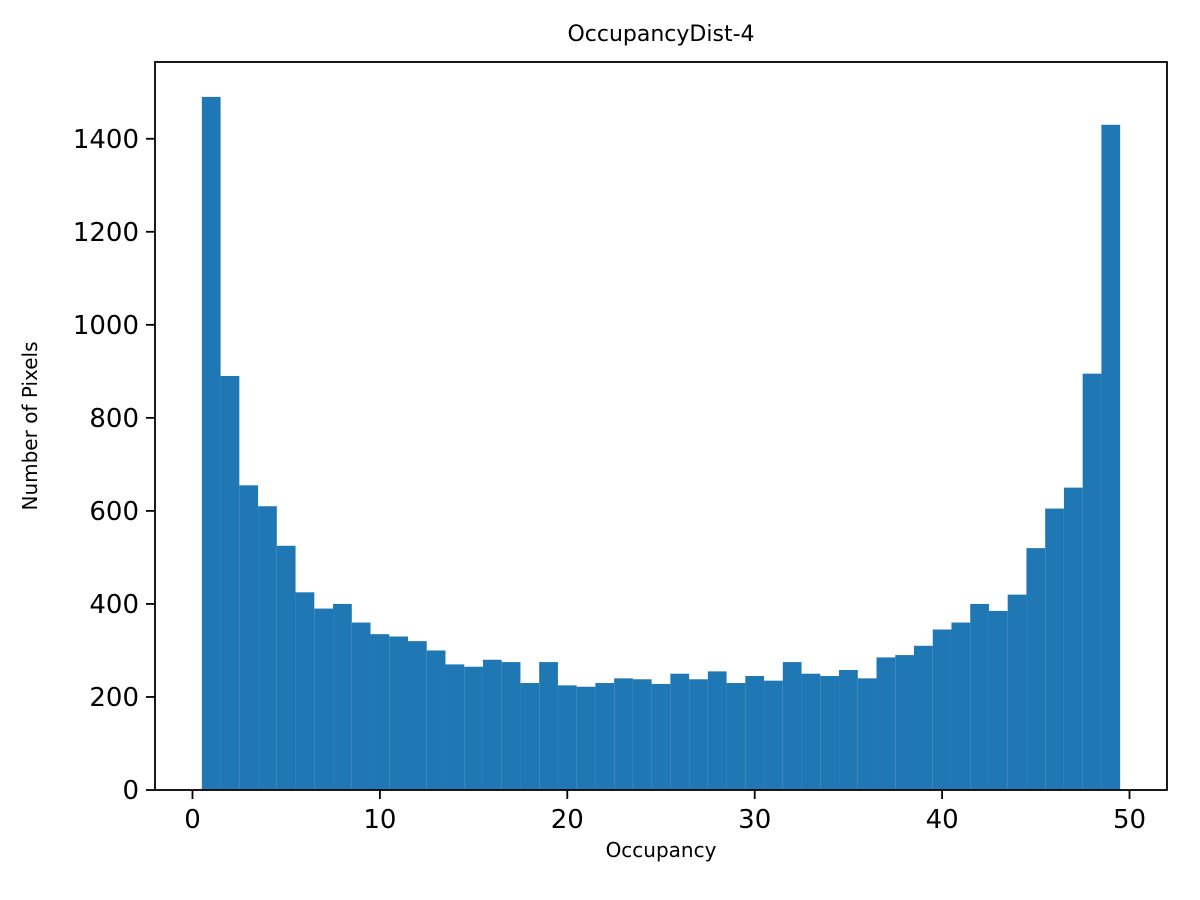 Image resolution: width=1200 pixels, height=900 pixels. Describe the element at coordinates (942, 820) in the screenshot. I see `x-tick-label: 40` at that location.